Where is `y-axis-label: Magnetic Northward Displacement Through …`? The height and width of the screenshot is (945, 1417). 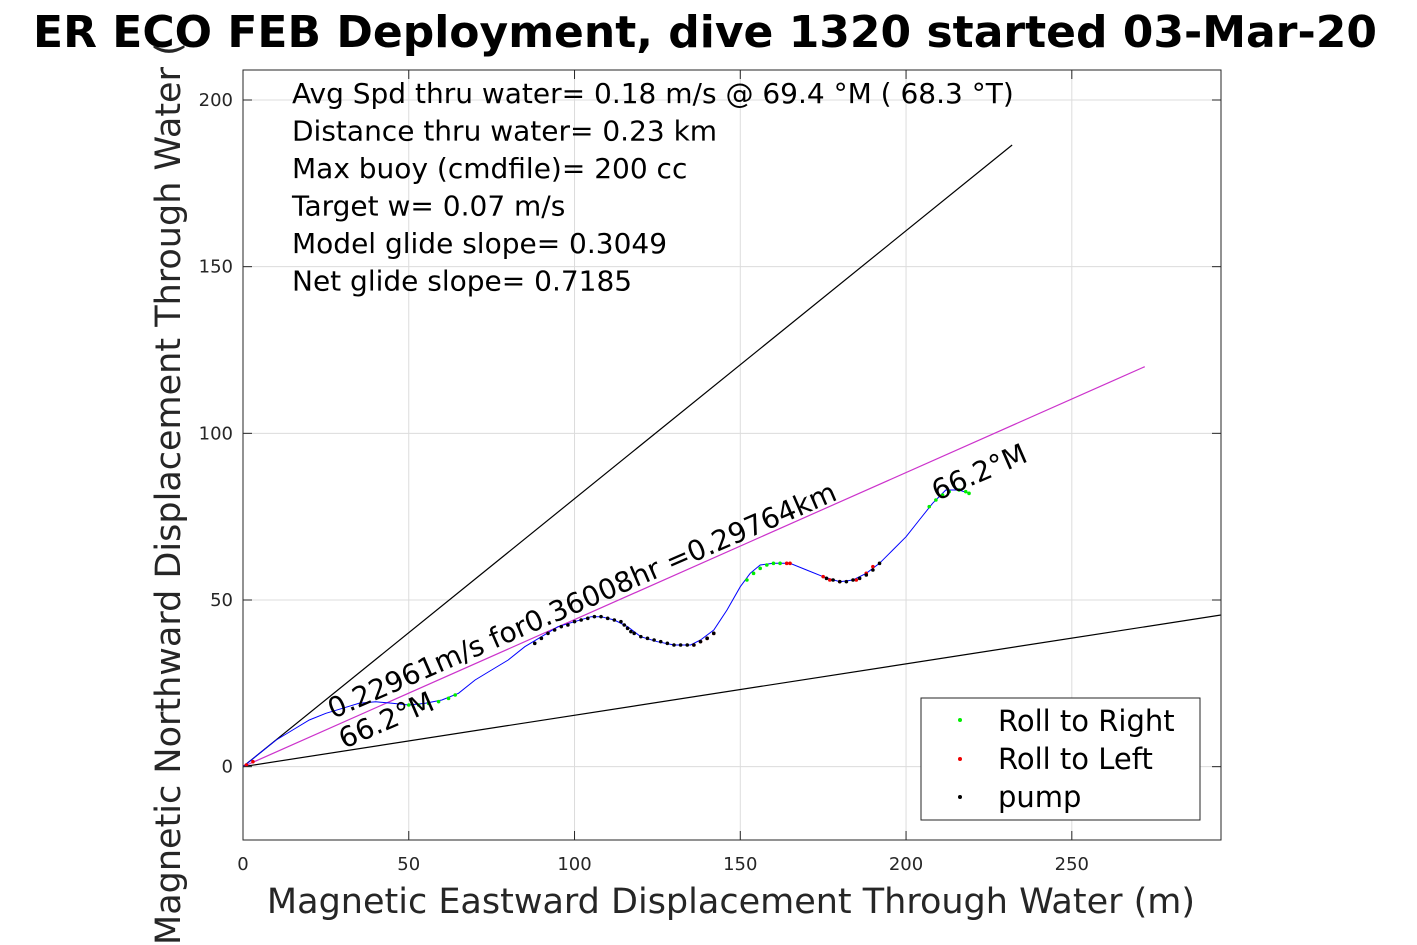 y-axis-label: Magnetic Northward Displacement Through … is located at coordinates (169, 493).